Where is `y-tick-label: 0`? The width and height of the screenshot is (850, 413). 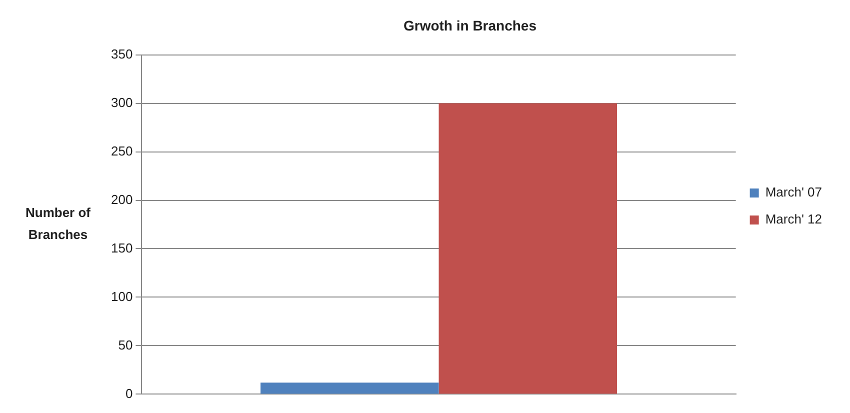
y-tick-label: 0 is located at coordinates (129, 393).